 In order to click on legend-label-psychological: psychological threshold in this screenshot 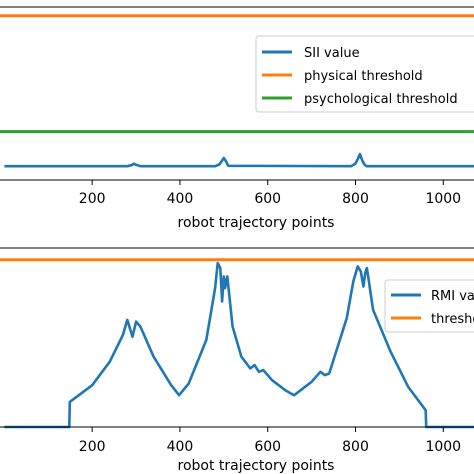, I will do `click(381, 99)`.